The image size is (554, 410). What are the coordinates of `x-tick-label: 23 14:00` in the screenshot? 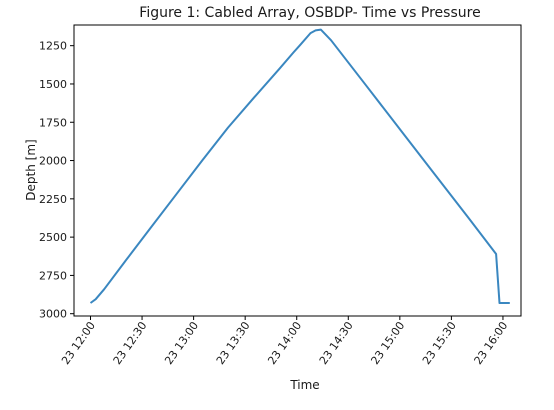 It's located at (284, 343).